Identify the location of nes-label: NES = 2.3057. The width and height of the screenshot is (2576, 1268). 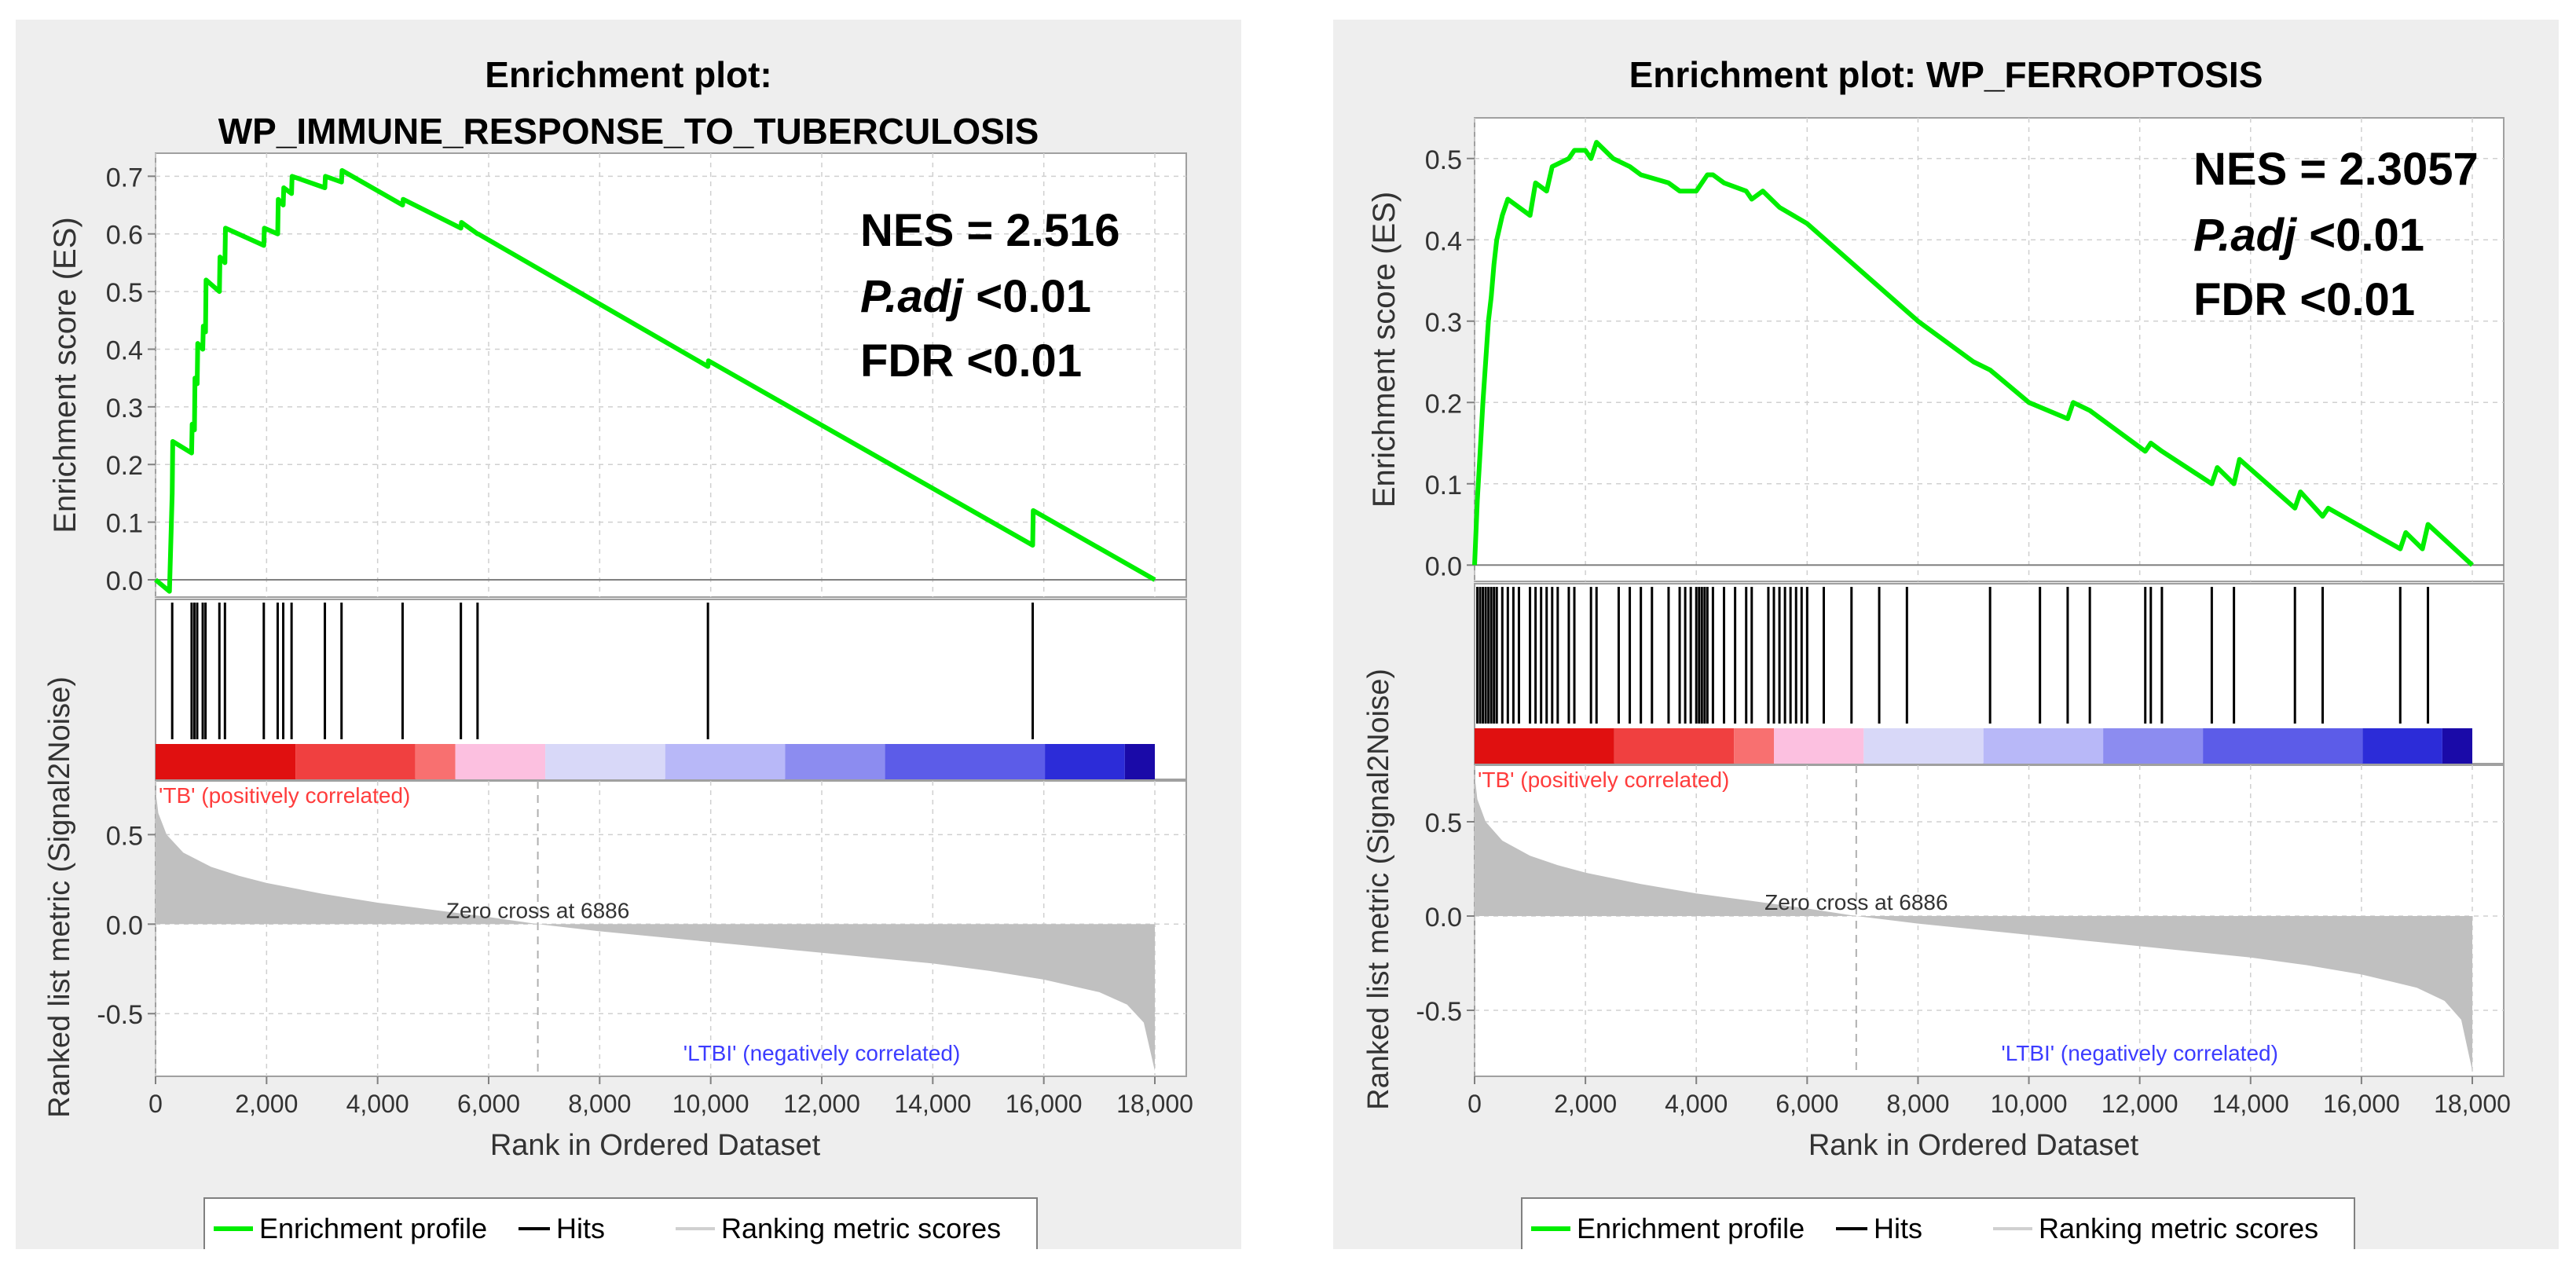
(2336, 169).